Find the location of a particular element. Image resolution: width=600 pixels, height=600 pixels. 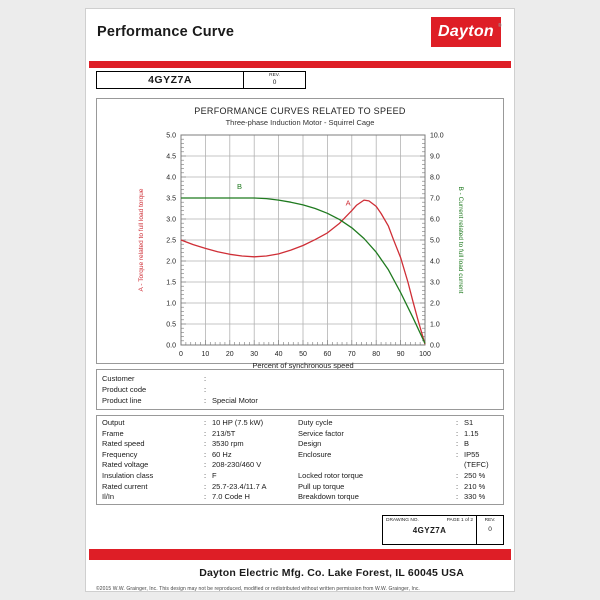

top-red-divider is located at coordinates (300, 64).